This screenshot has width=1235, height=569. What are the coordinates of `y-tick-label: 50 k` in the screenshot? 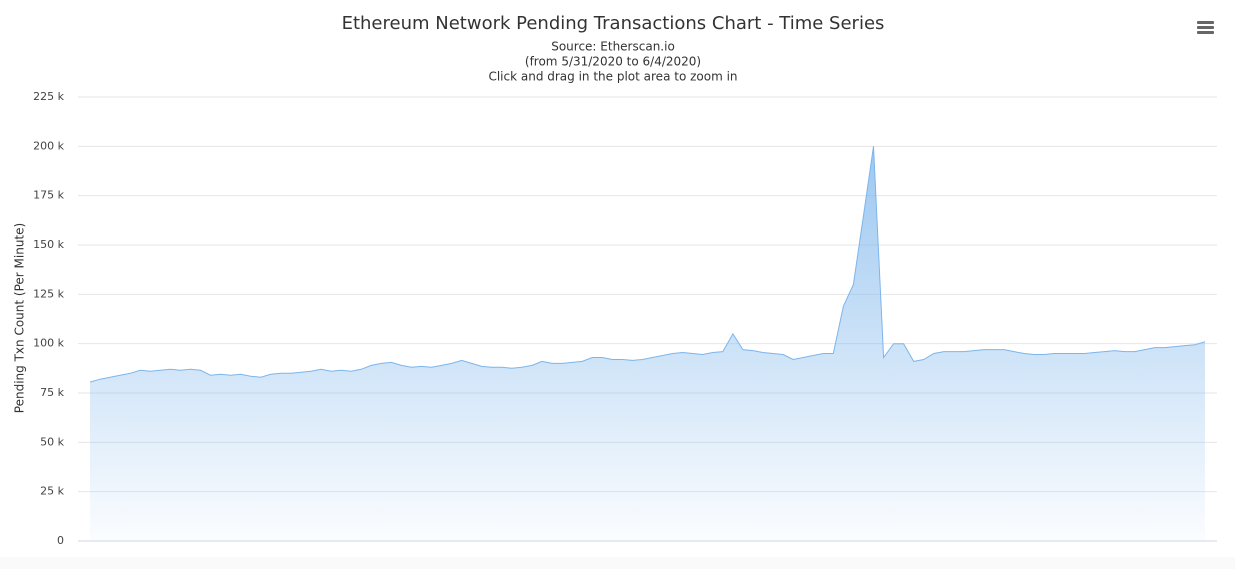 It's located at (52, 441).